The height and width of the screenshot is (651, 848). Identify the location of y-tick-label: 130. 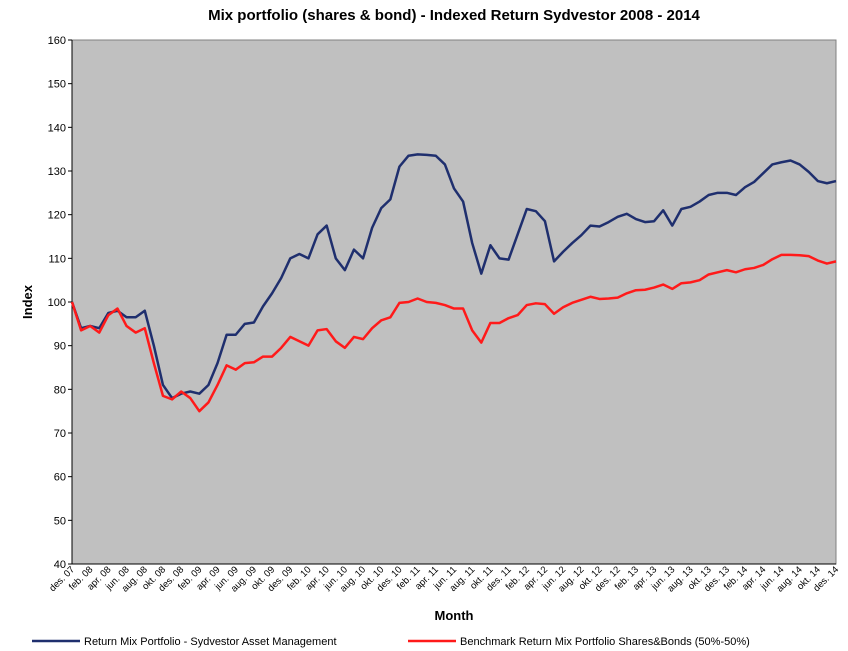
(57, 172).